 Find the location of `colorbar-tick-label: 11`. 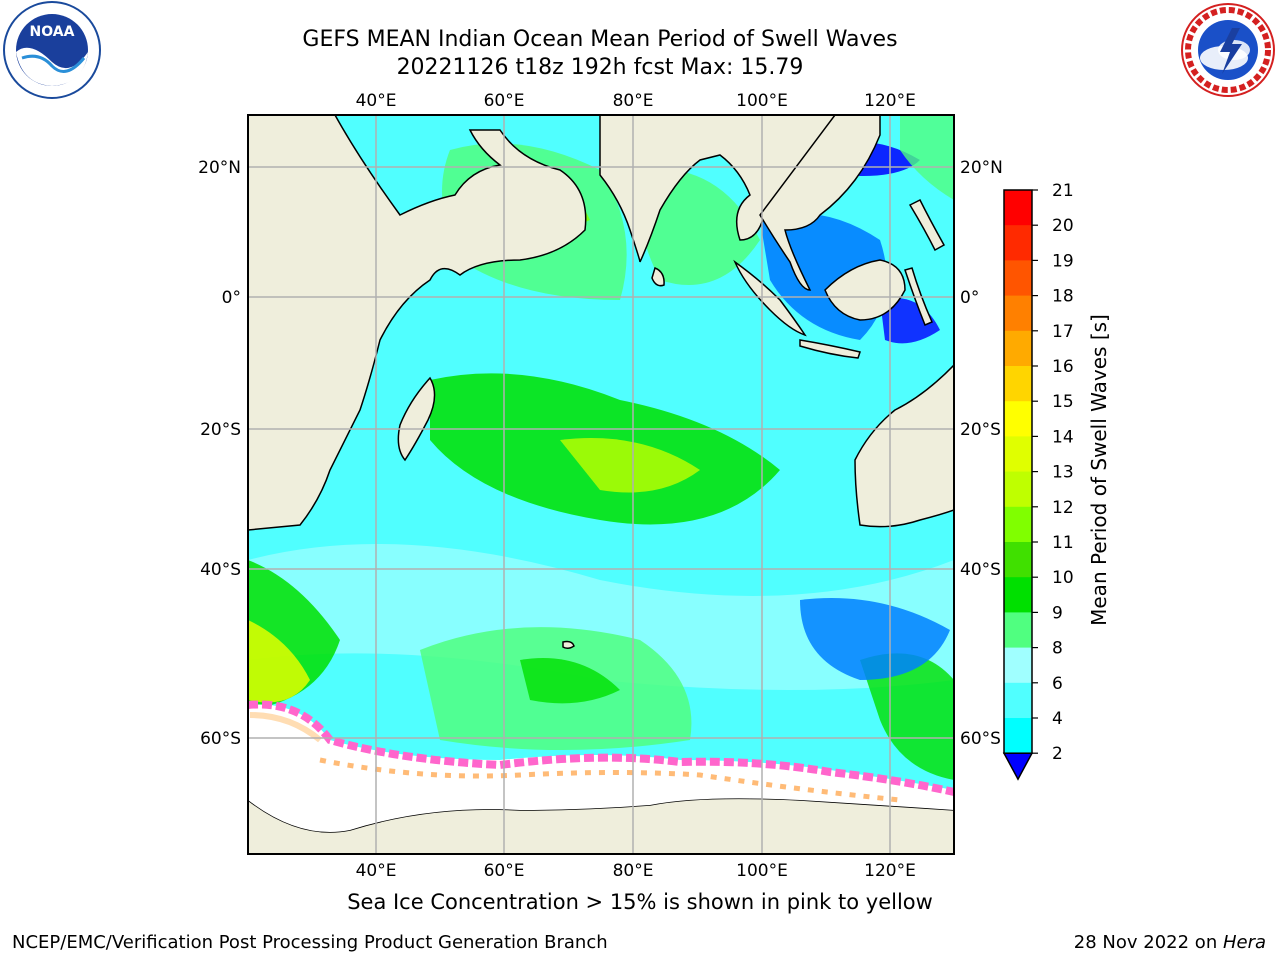

colorbar-tick-label: 11 is located at coordinates (1063, 543).